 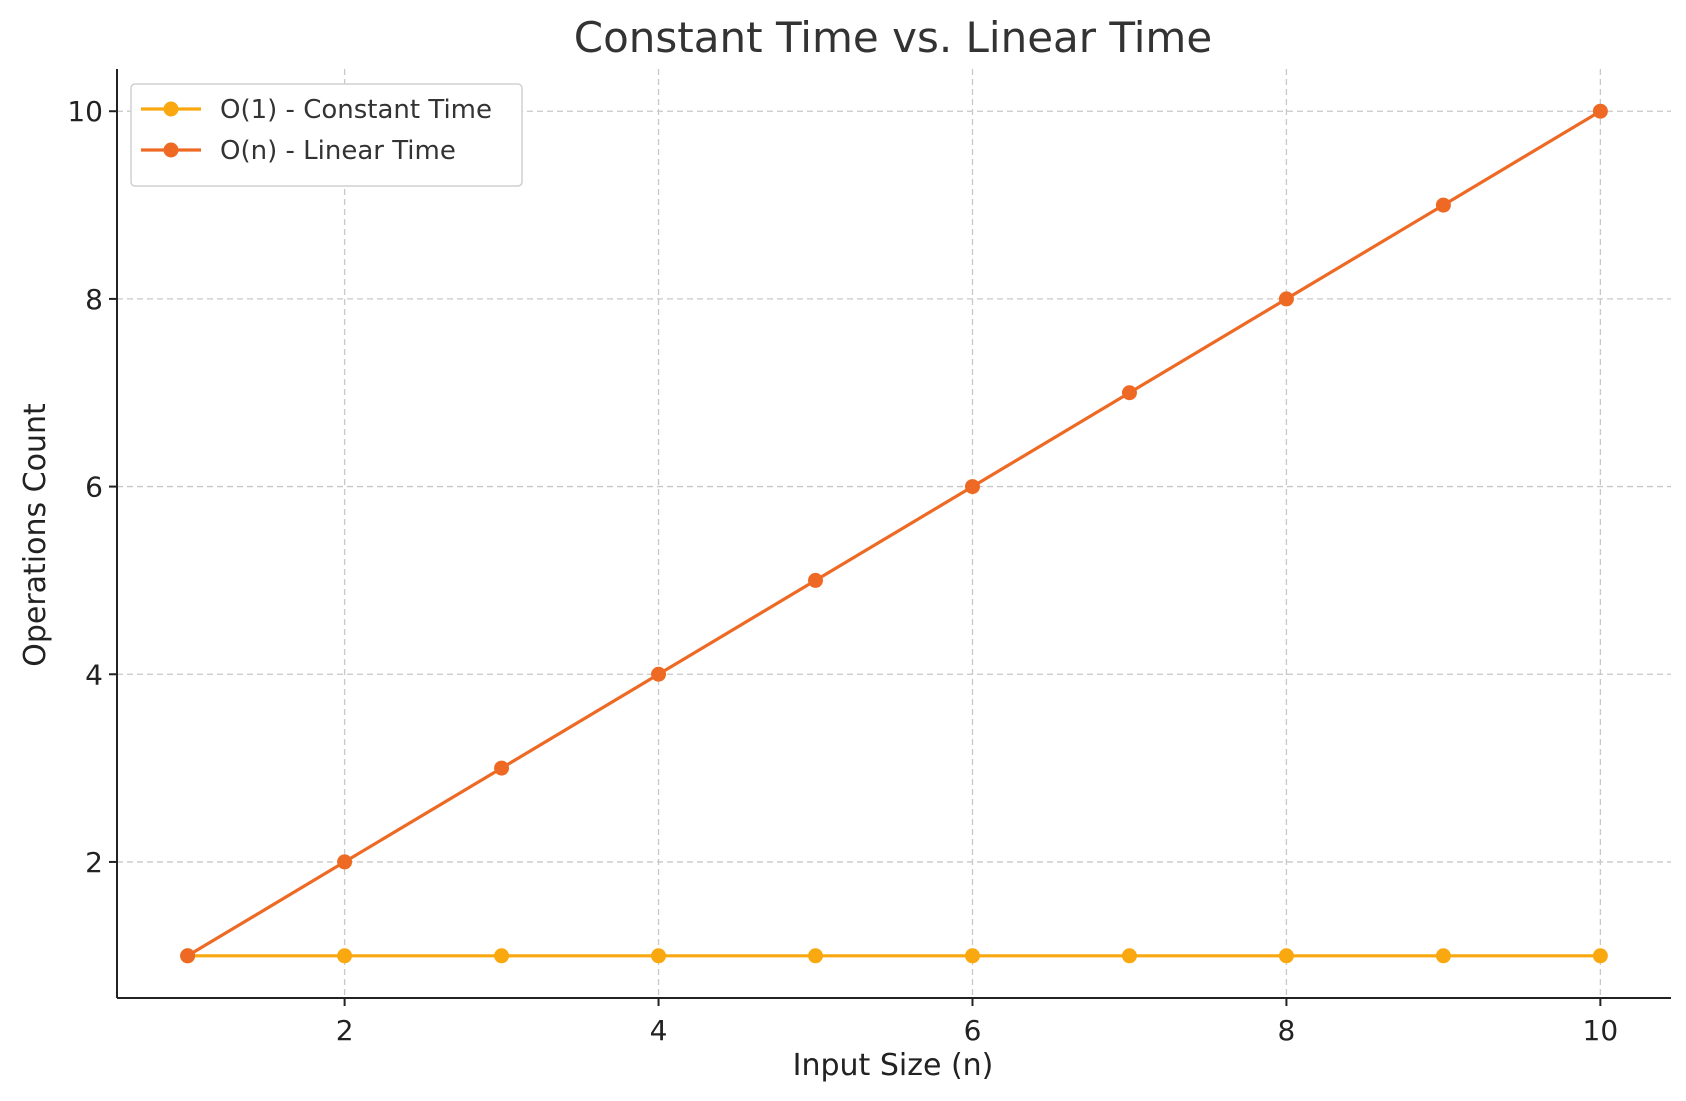 What do you see at coordinates (85, 111) in the screenshot?
I see `y-tick-label: 10` at bounding box center [85, 111].